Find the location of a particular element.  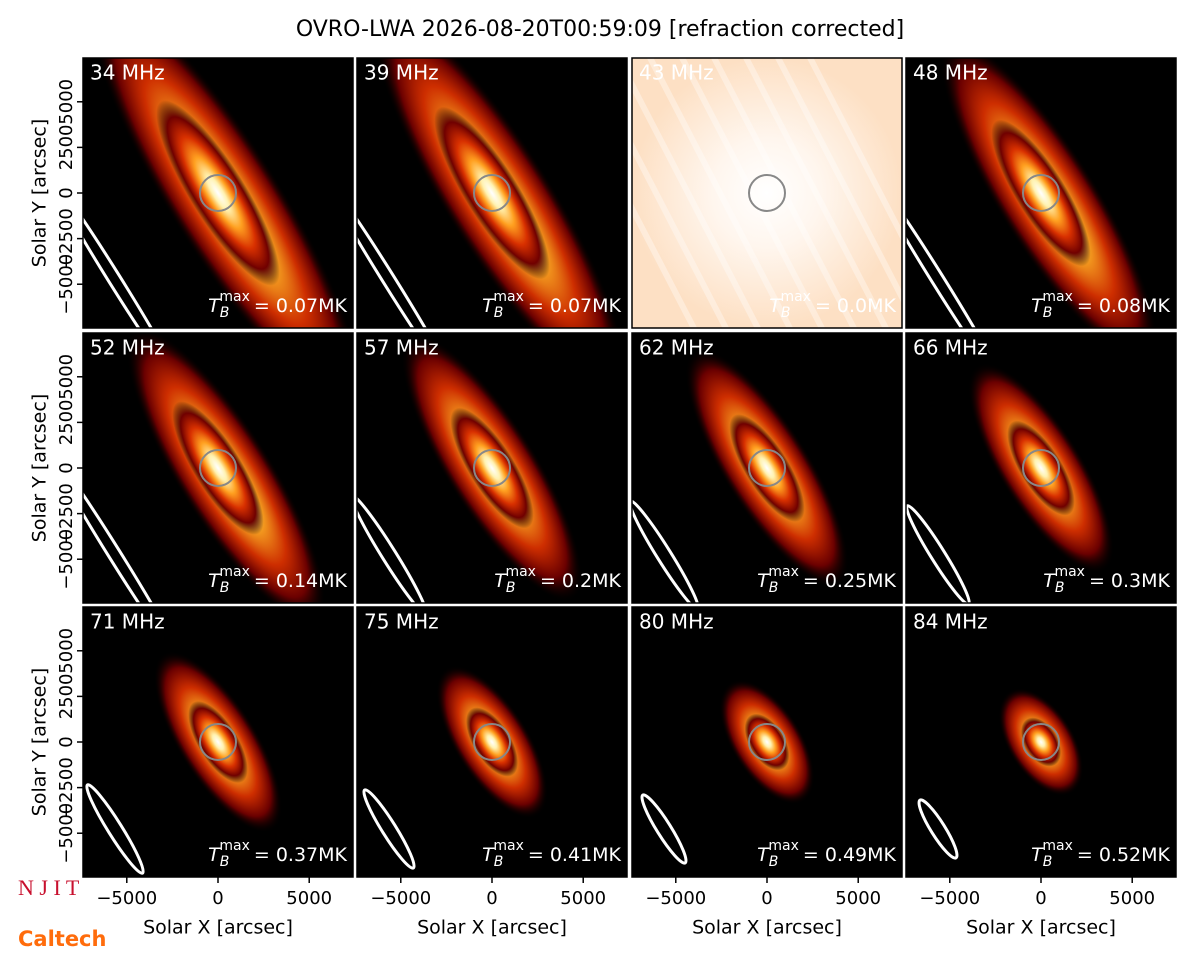

y-axis-label: Solar Y [arcsec] is located at coordinates (40, 193).